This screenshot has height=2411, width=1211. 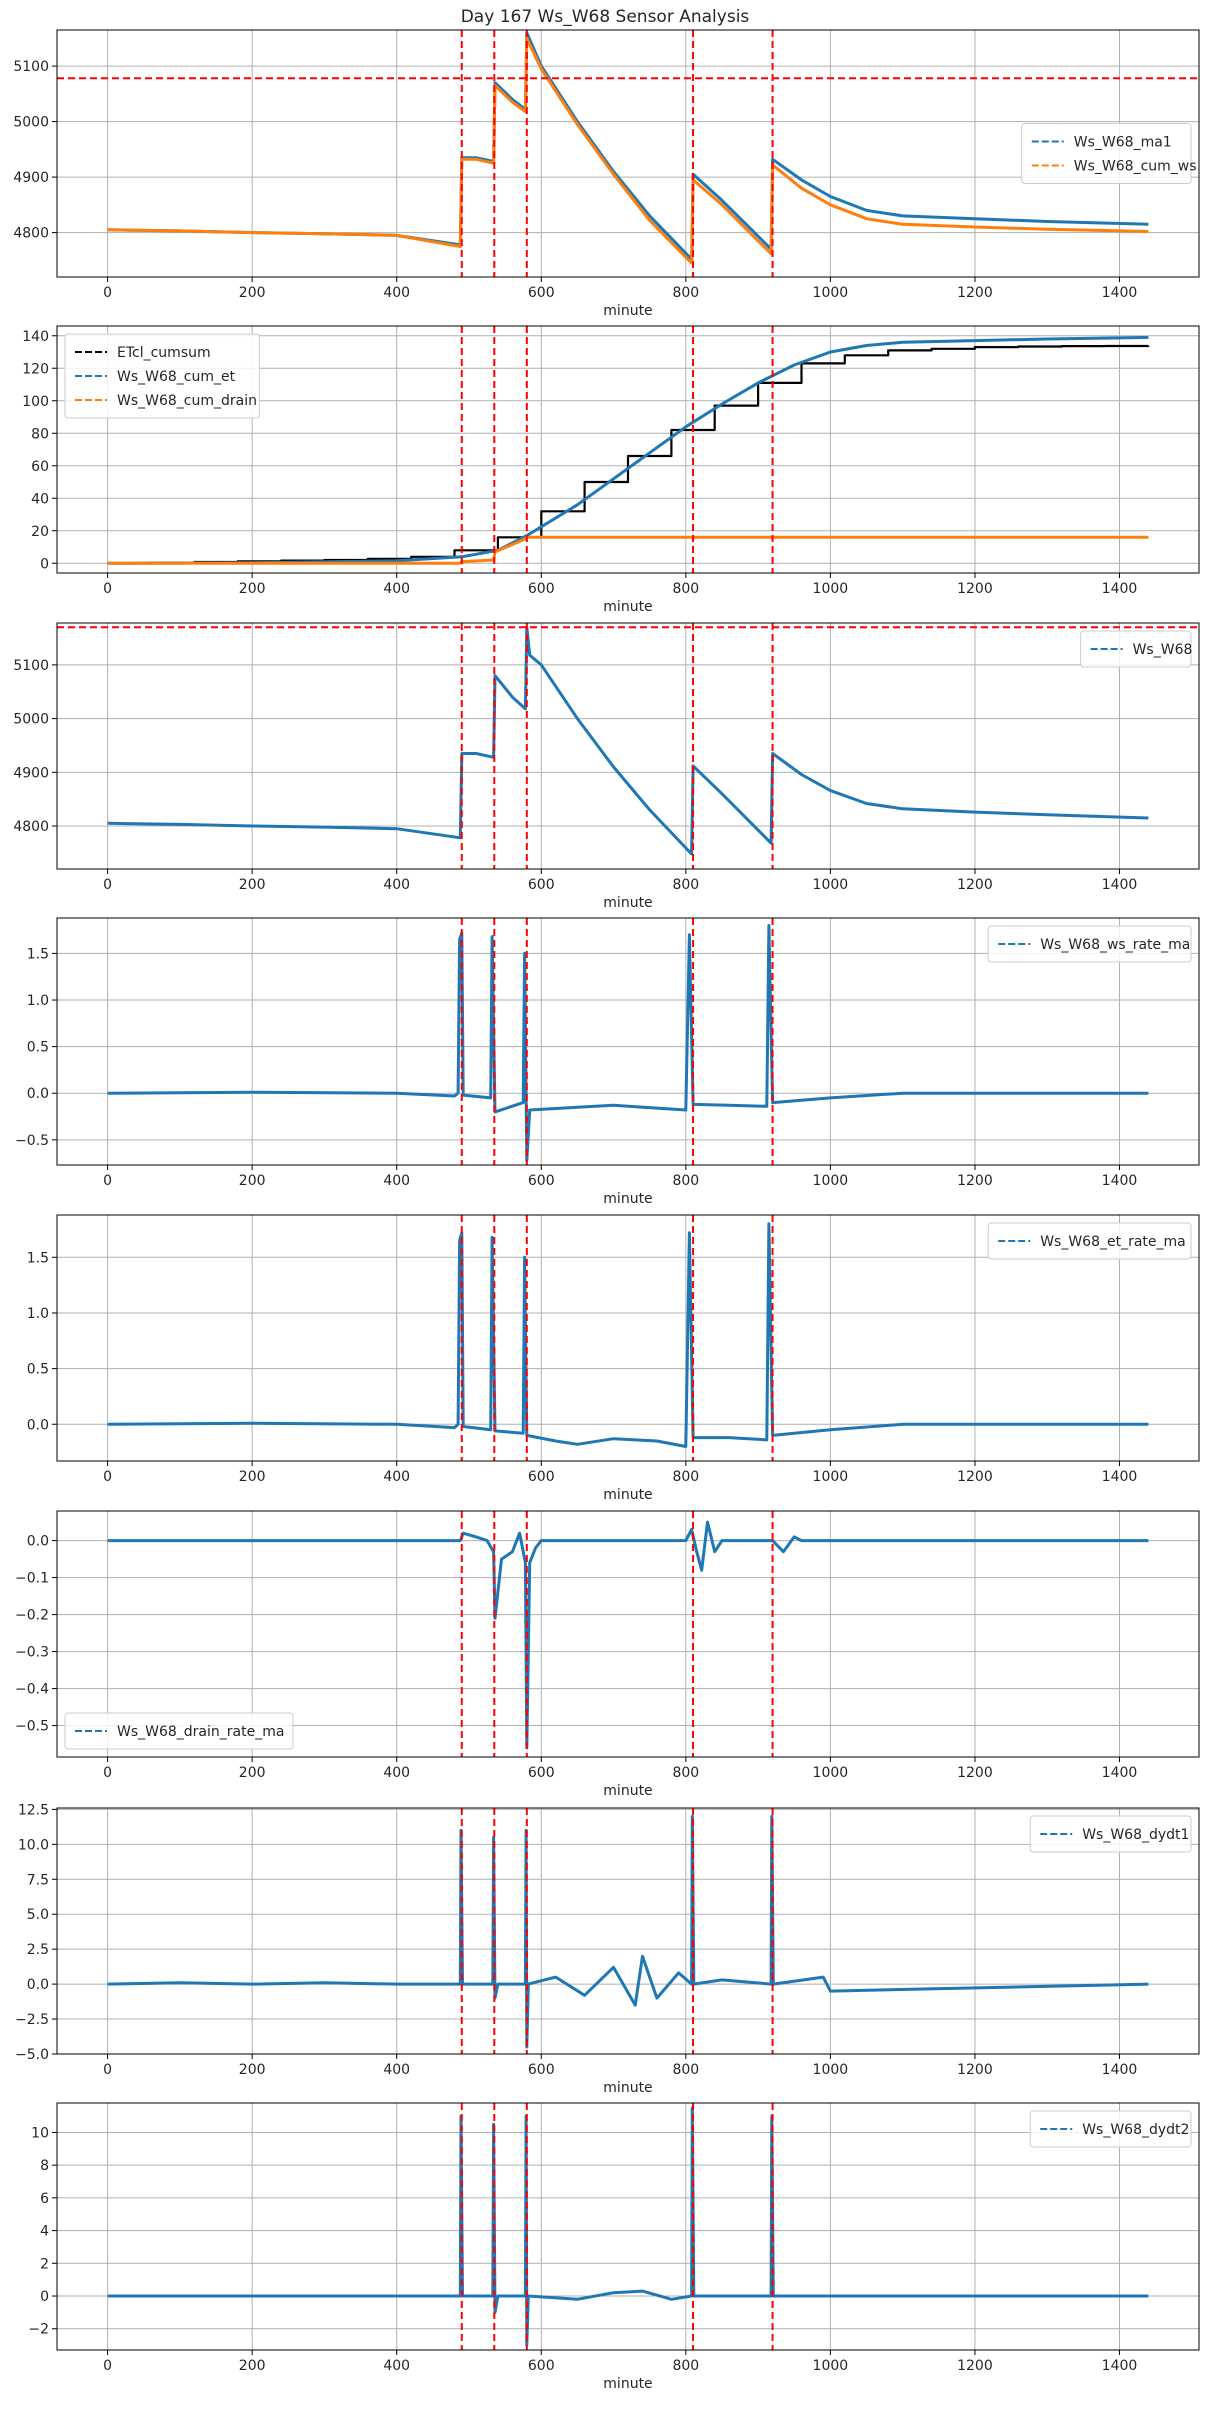 I want to click on y-tick-label: −0.5, so click(x=32, y=1141).